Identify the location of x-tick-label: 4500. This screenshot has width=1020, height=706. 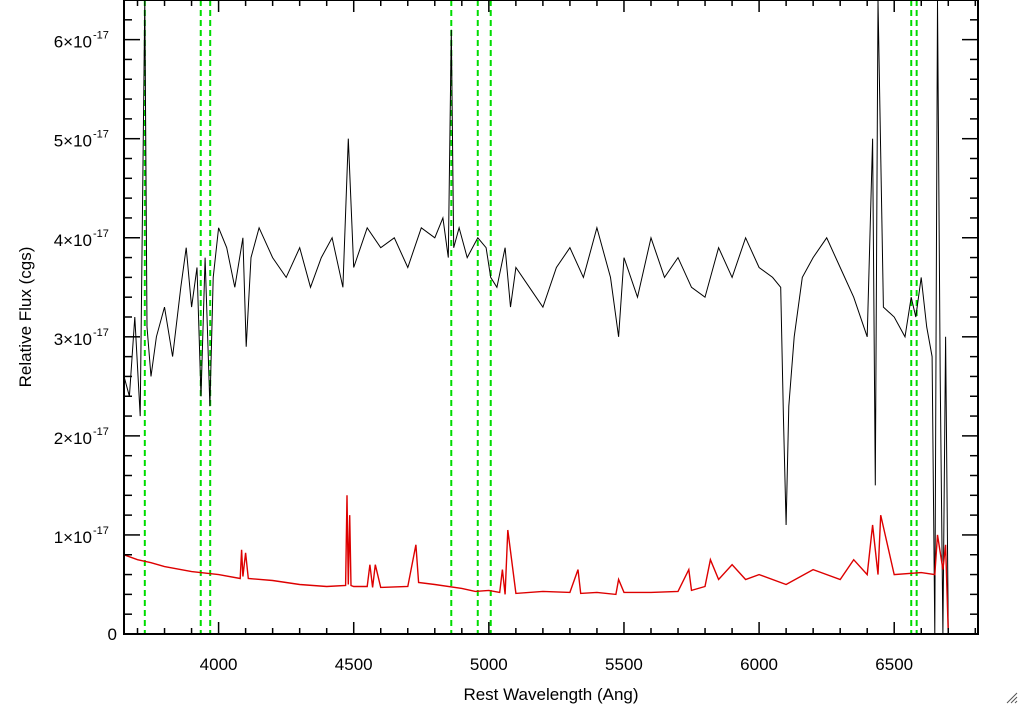
(354, 664).